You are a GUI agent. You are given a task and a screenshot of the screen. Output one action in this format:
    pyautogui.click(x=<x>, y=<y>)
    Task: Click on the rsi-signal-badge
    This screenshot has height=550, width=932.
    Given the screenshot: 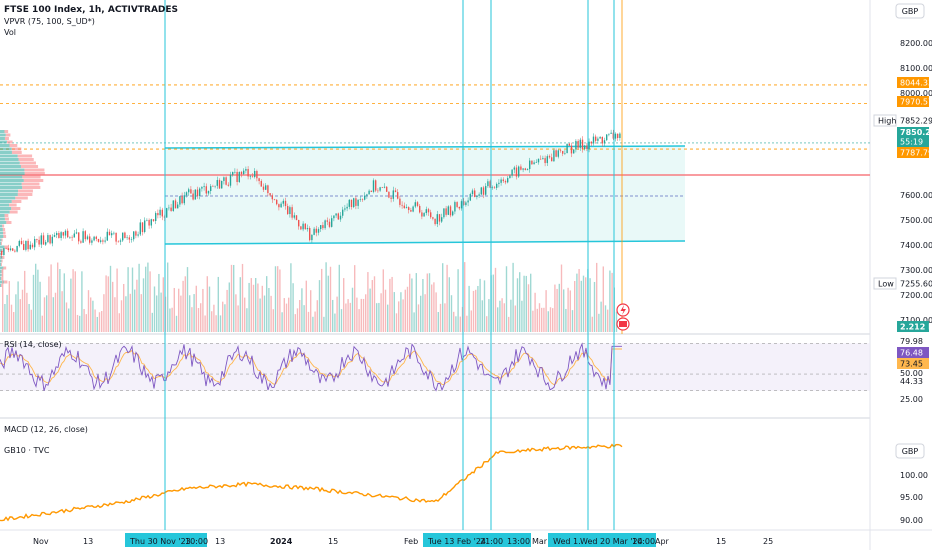 What is the action you would take?
    pyautogui.click(x=913, y=363)
    